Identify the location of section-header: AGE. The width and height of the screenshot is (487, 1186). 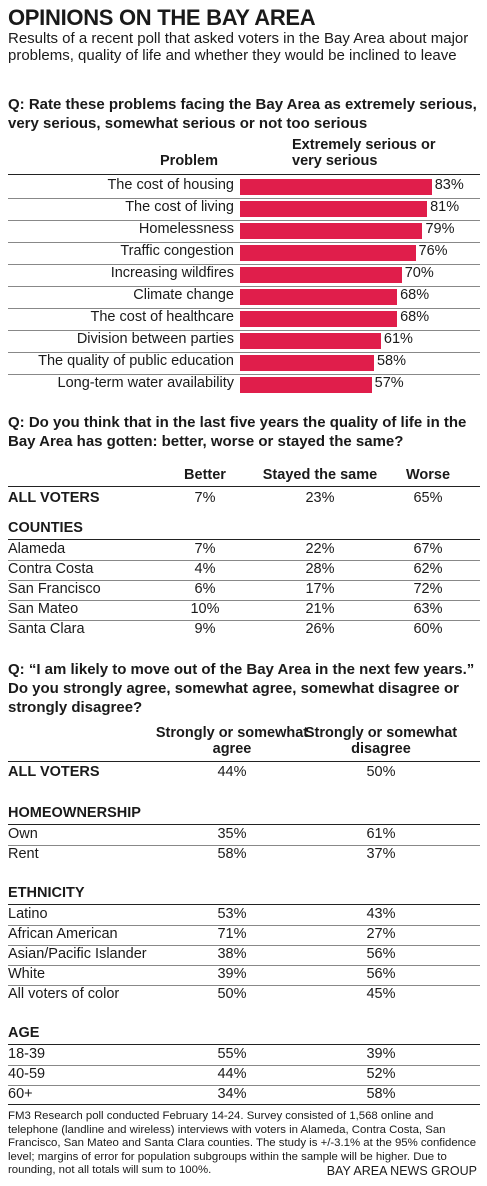
(24, 1033).